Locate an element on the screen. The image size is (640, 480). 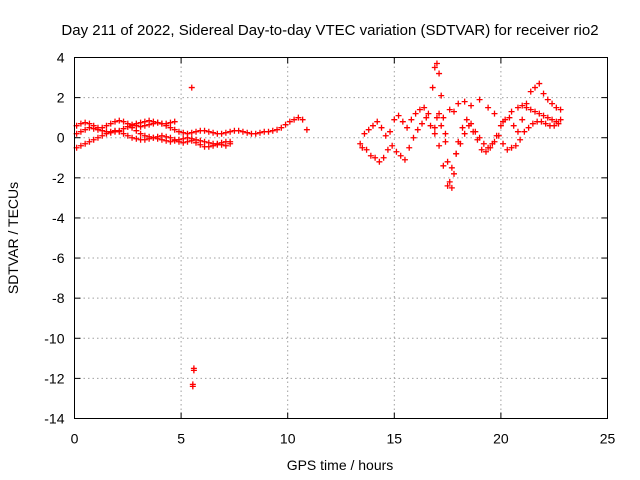
y-axis-label: SDTVAR / TECUs is located at coordinates (13, 238).